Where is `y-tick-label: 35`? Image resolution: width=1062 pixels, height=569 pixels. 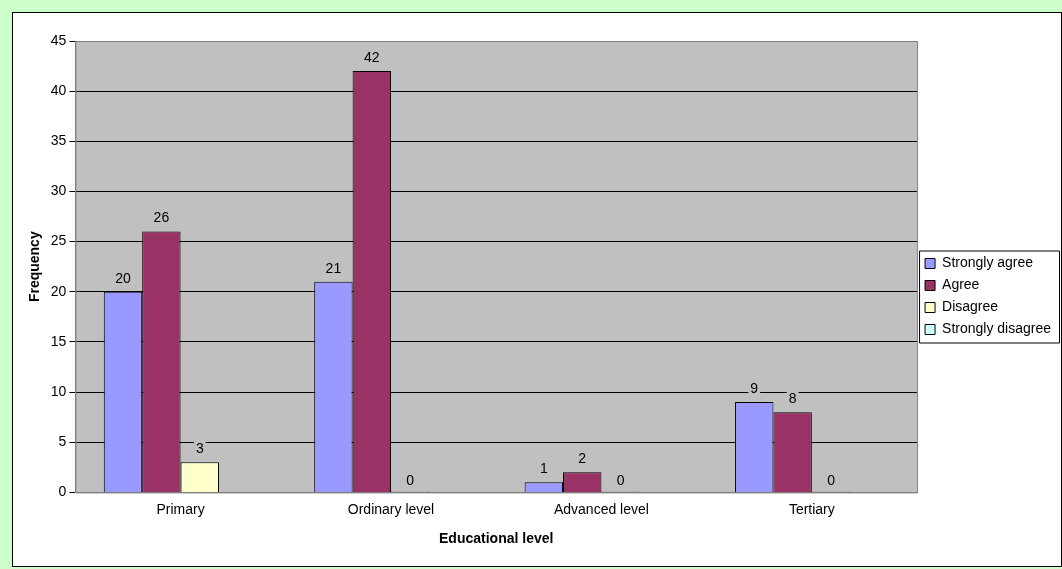 y-tick-label: 35 is located at coordinates (58, 140).